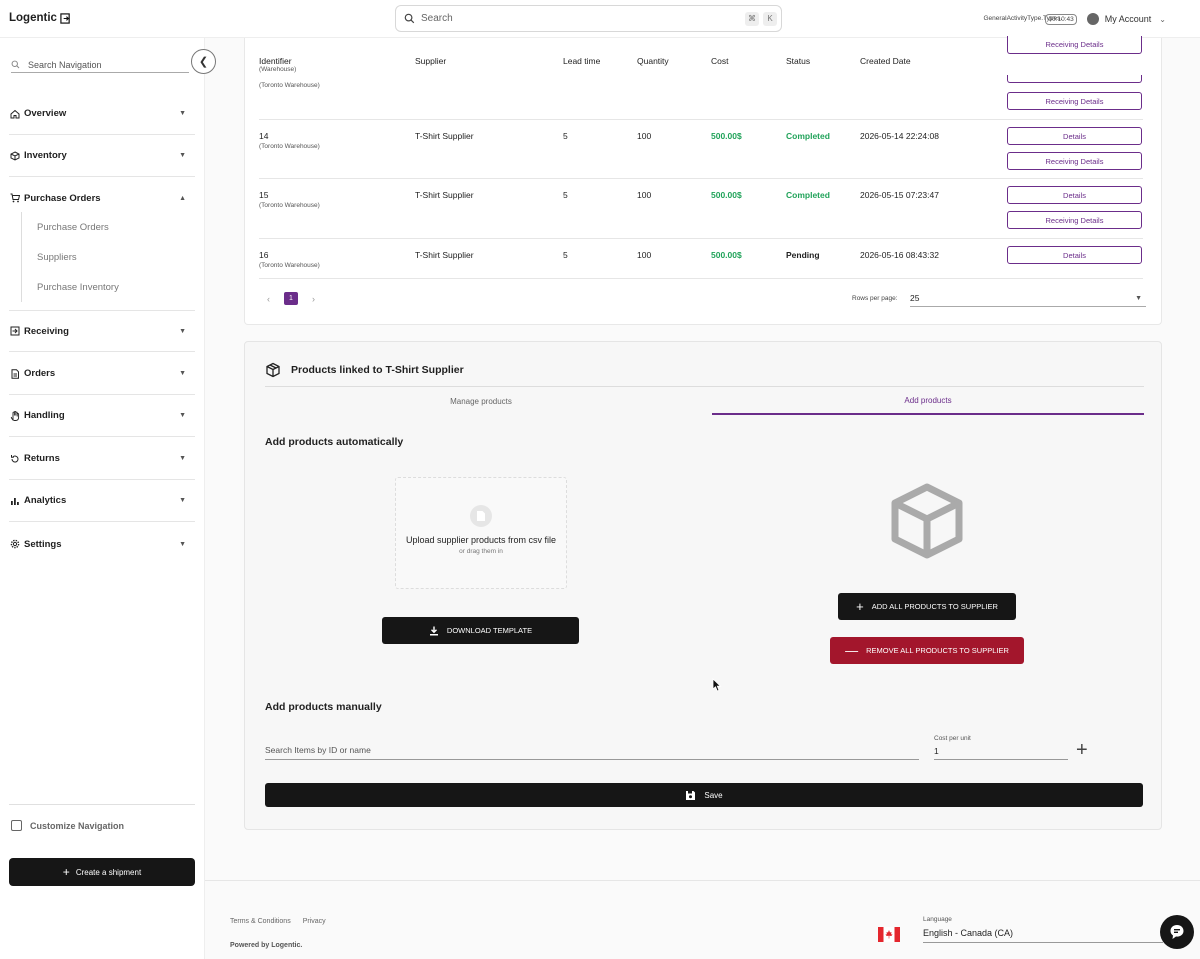 Image resolution: width=1200 pixels, height=959 pixels. What do you see at coordinates (704, 795) in the screenshot?
I see `save-button: Save` at bounding box center [704, 795].